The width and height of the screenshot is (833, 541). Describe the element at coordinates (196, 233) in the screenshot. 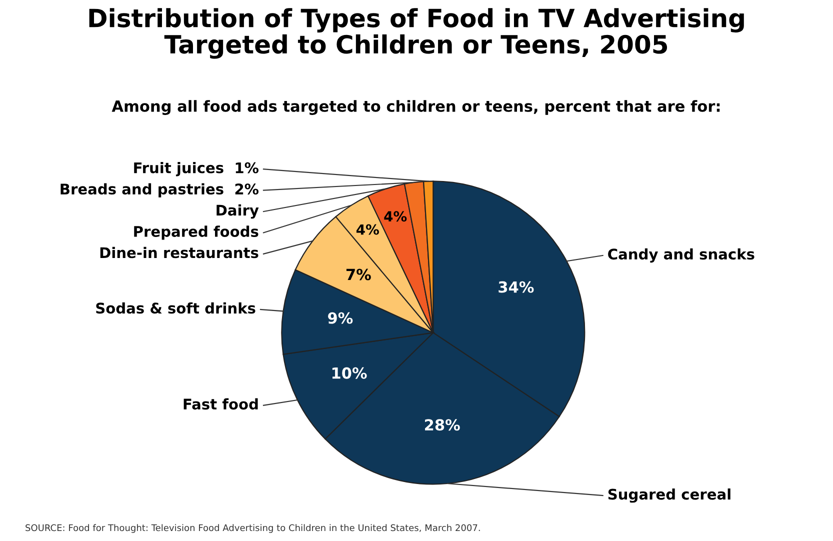

I see `slice-label: Prepared foods` at that location.